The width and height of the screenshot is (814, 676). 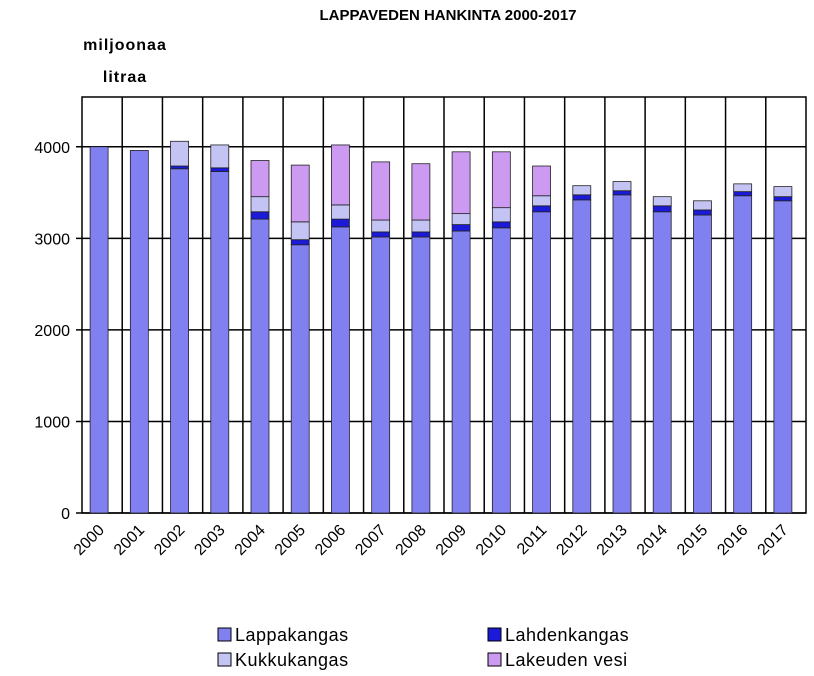 I want to click on x-tick-label: 2012, so click(x=571, y=540).